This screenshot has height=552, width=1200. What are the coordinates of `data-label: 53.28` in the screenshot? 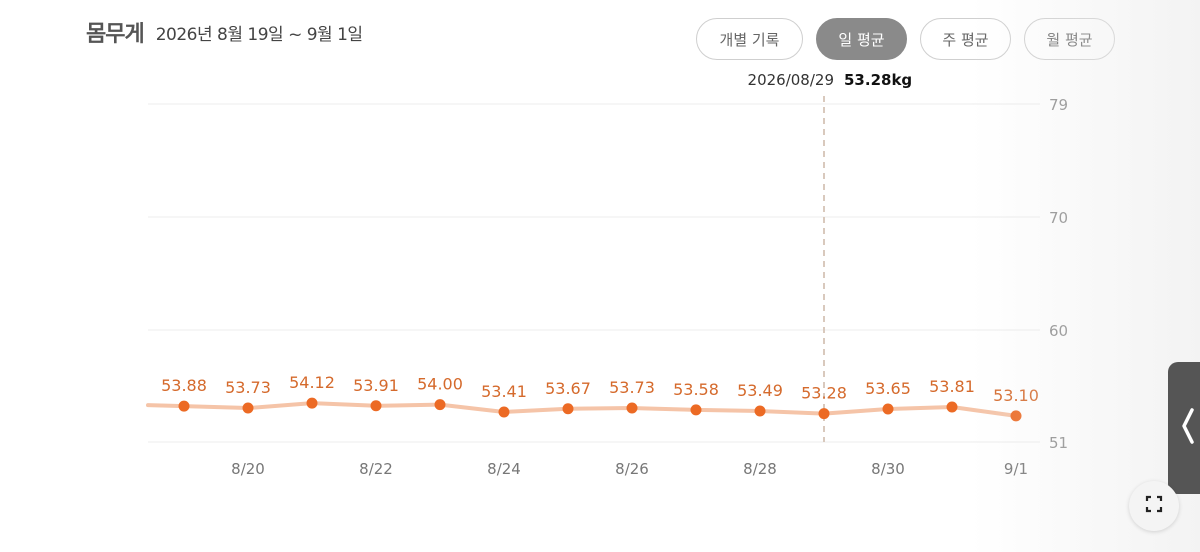 It's located at (824, 393).